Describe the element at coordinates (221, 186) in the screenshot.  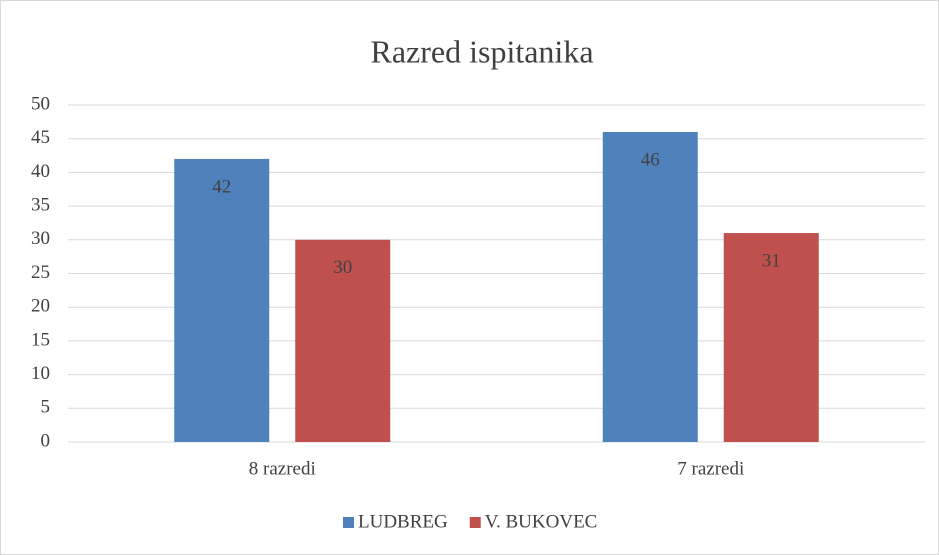
I see `data-label: 42` at that location.